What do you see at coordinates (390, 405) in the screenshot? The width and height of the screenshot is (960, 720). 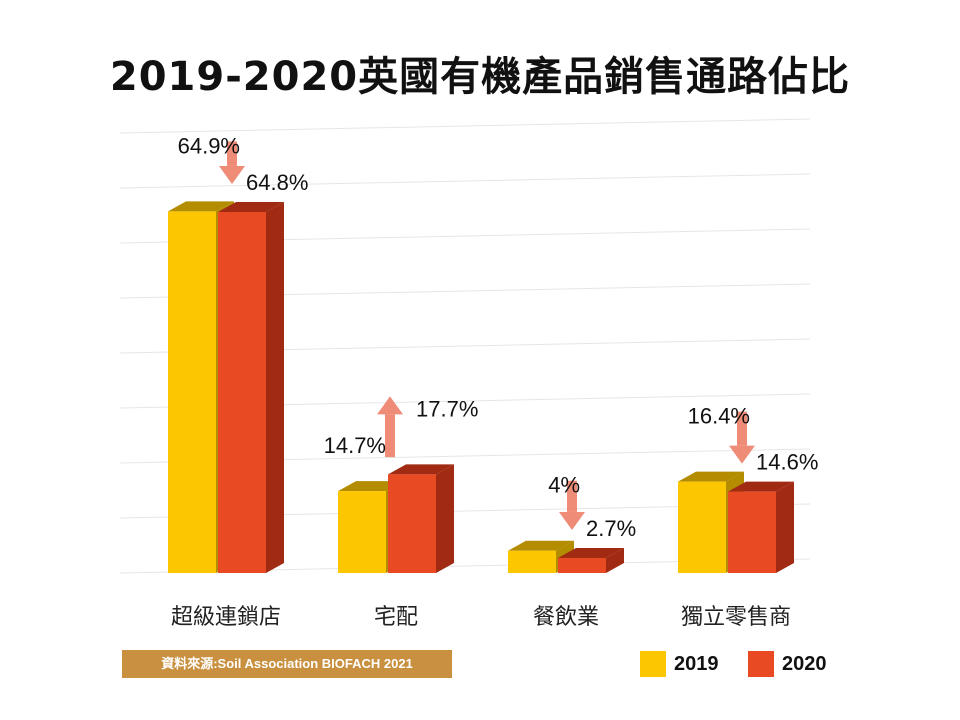 I see `trend-arrow-2-head` at bounding box center [390, 405].